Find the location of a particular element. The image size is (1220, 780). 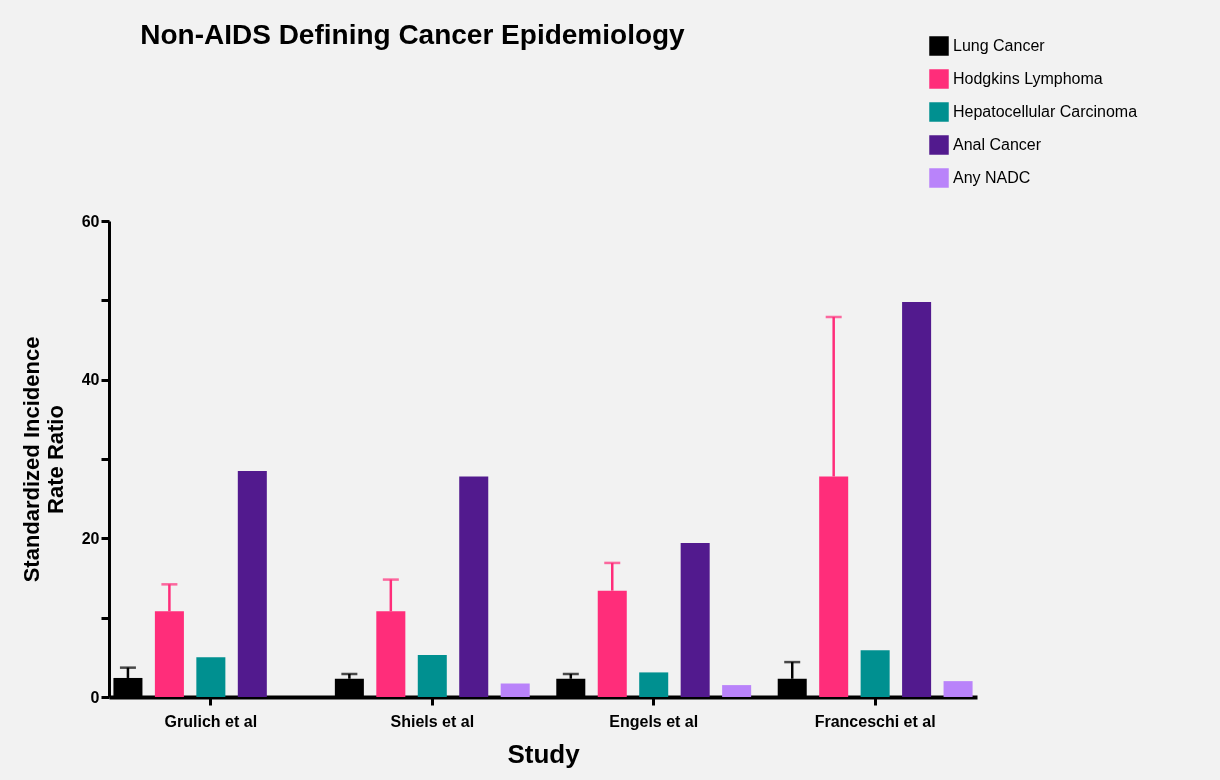

legend-label: Hepatocellular Carcinoma is located at coordinates (1045, 111).